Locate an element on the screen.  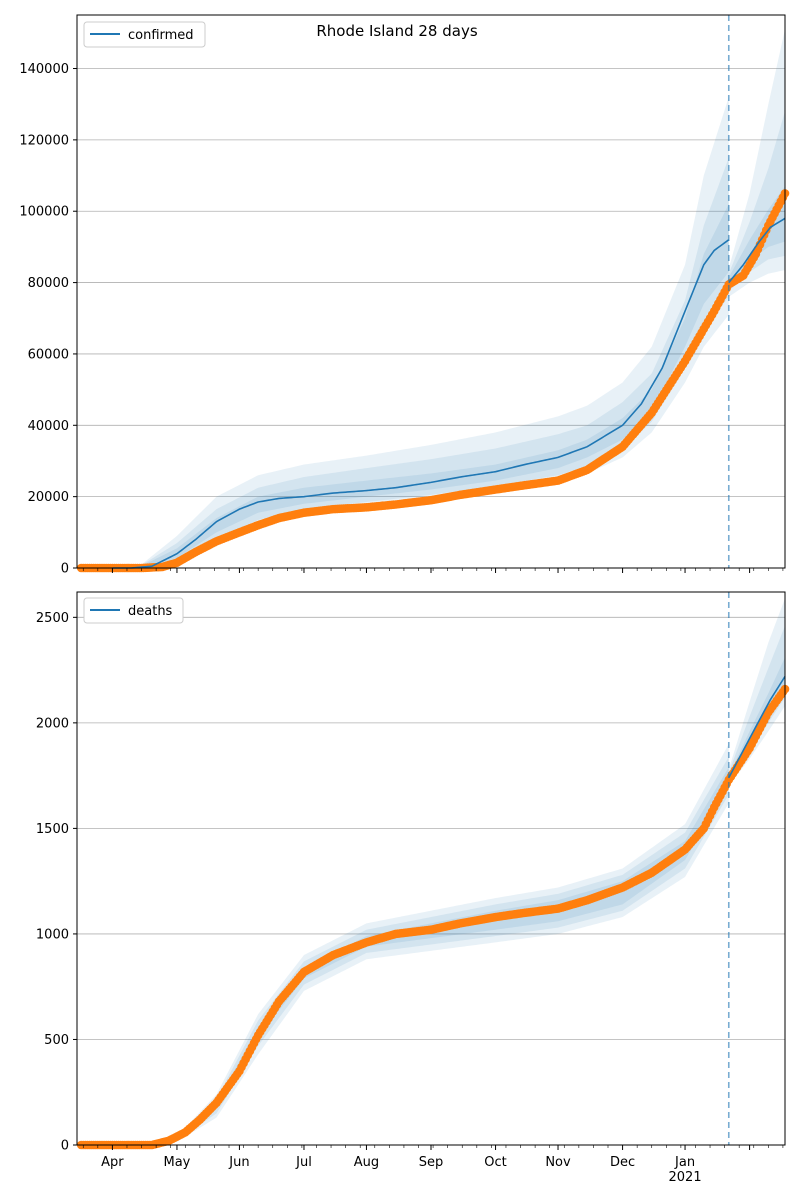
confirmed-legend: confirmed is located at coordinates (144, 34).